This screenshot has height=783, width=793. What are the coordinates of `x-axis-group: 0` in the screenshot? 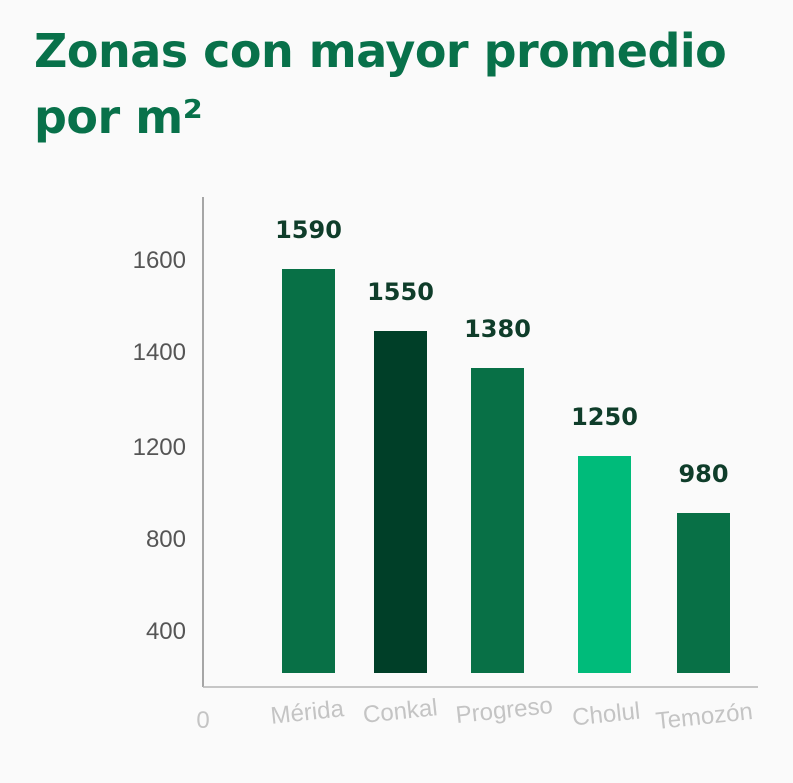 It's located at (477, 710).